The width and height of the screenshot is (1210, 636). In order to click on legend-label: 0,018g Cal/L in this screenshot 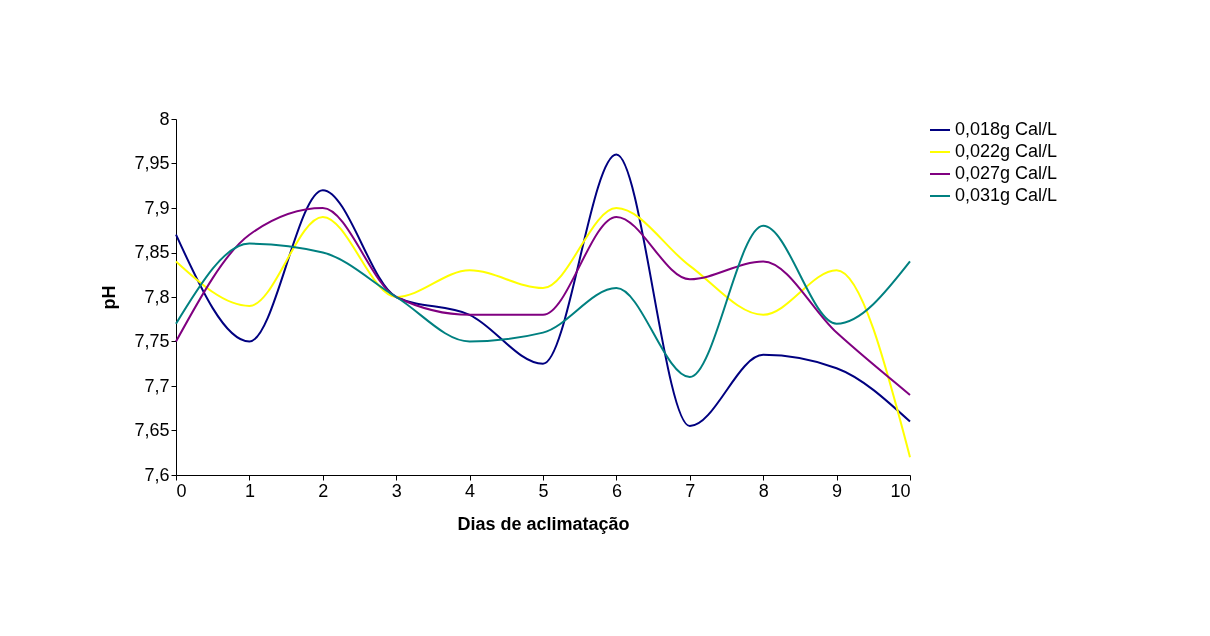, I will do `click(1006, 129)`.